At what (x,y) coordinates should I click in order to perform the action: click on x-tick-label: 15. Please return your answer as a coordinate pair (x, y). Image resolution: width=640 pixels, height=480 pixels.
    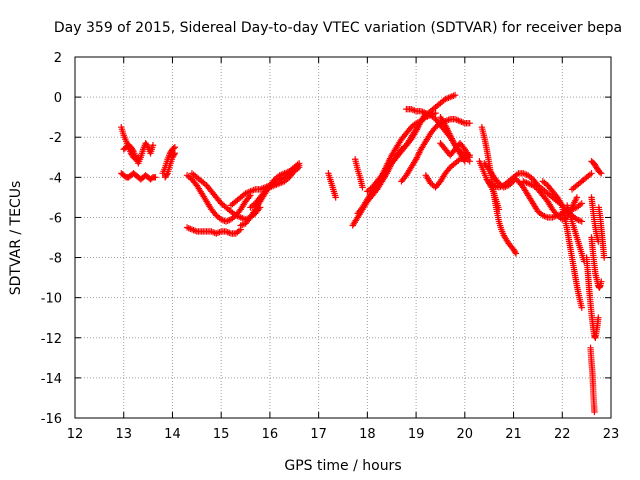
    Looking at the image, I should click on (221, 434).